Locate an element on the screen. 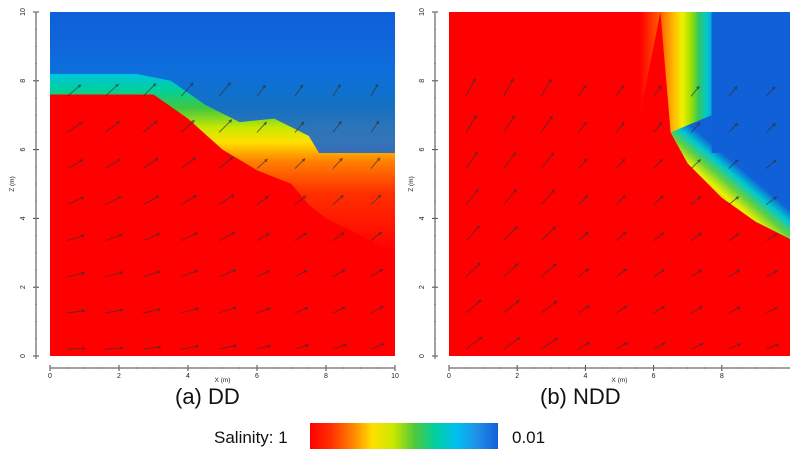 This screenshot has height=453, width=790. x-tick-label: 2 is located at coordinates (517, 376).